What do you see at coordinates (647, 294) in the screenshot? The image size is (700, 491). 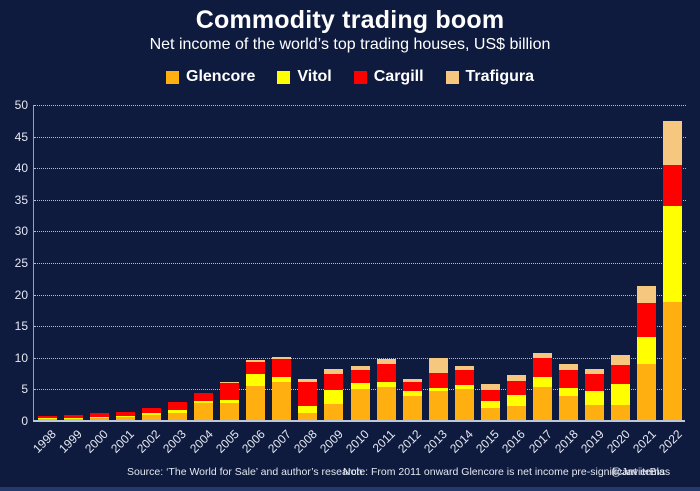 I see `bar-2021-trafigura-segment` at bounding box center [647, 294].